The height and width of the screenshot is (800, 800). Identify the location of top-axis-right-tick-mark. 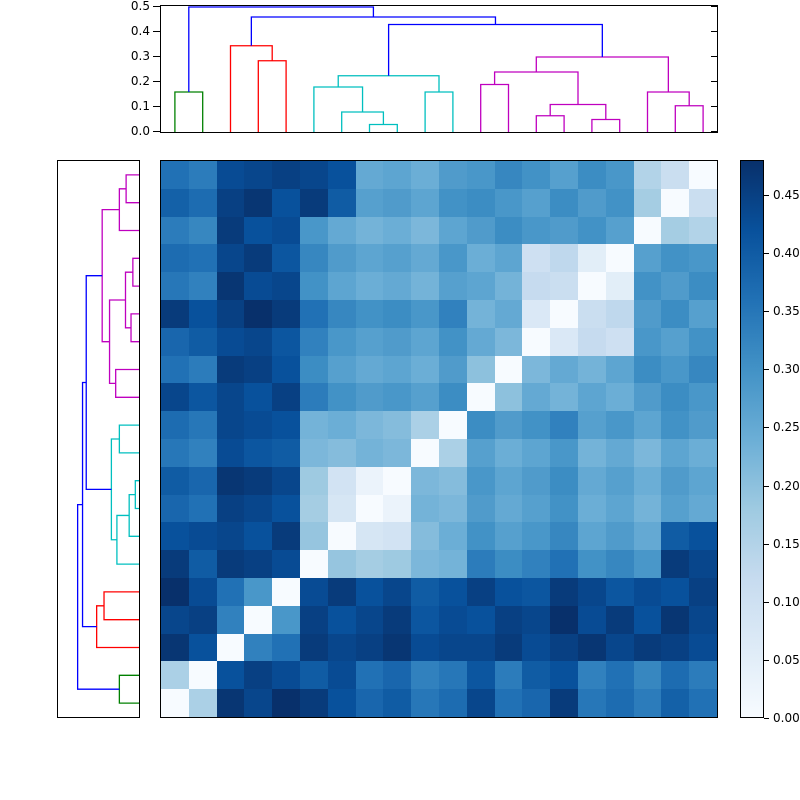
(714, 106).